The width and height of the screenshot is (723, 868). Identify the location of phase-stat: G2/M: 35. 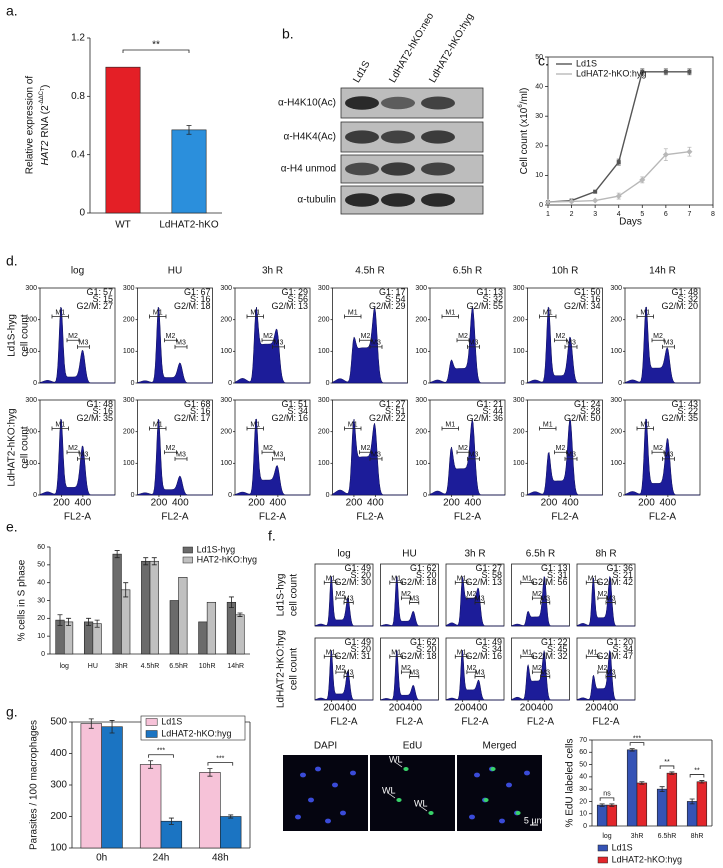
(679, 418).